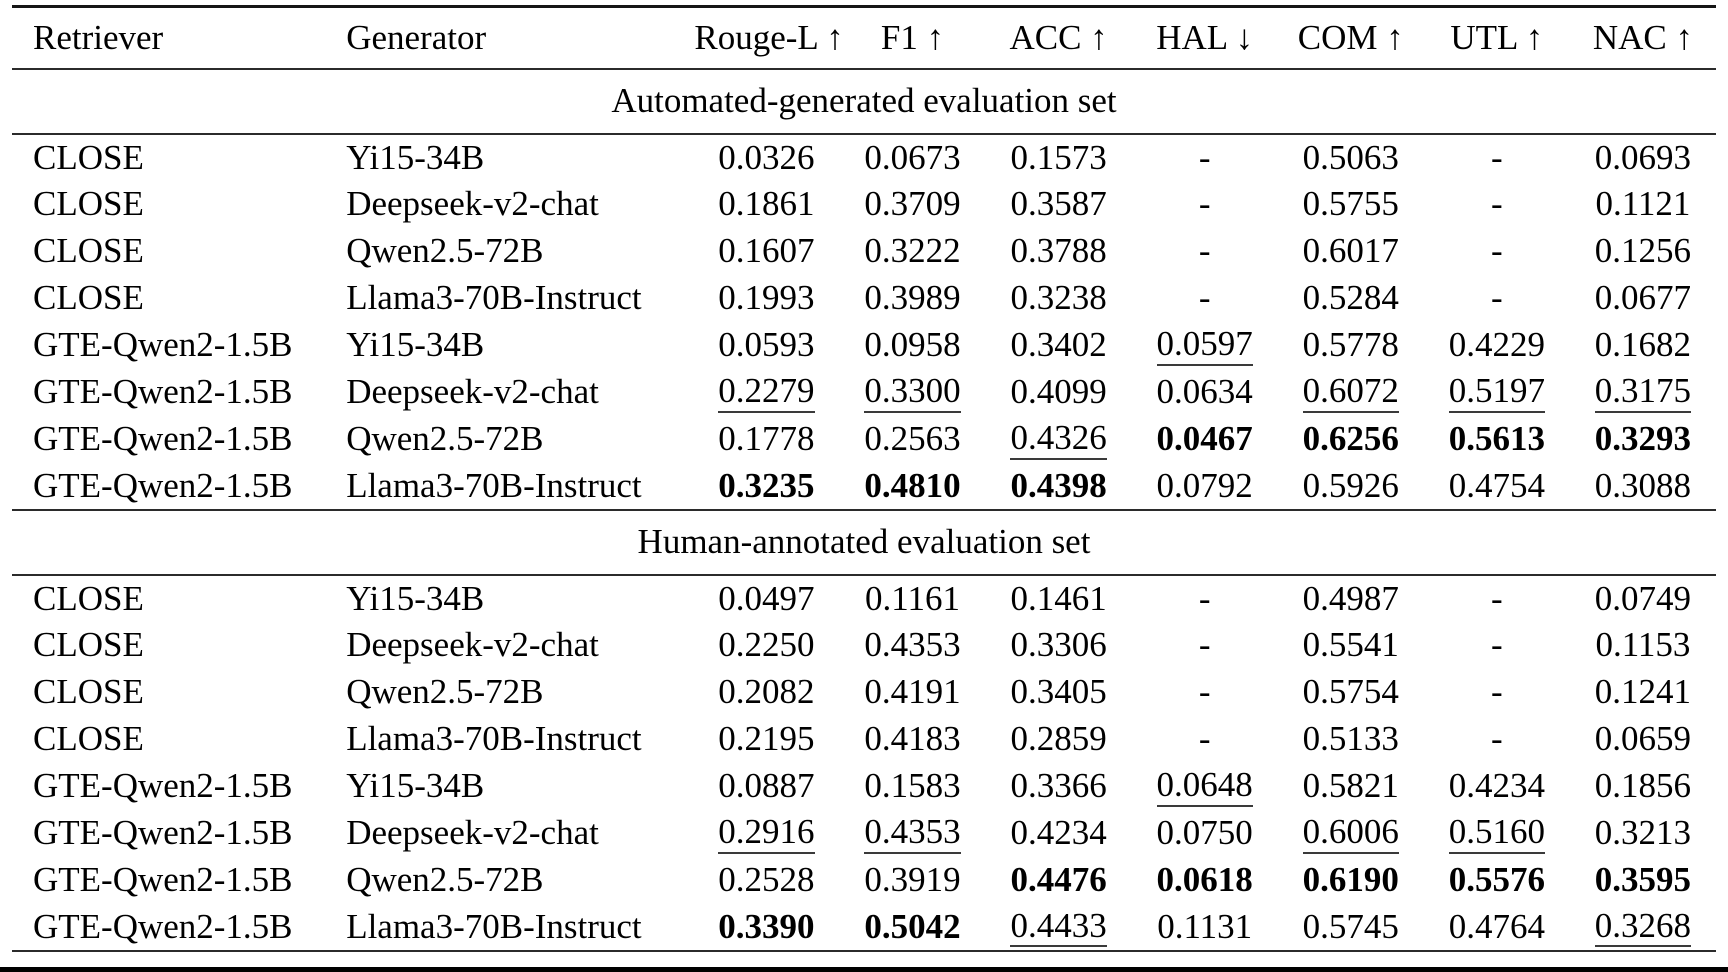 Image resolution: width=1728 pixels, height=972 pixels. I want to click on column-header-nac: NAC ↑, so click(1642, 37).